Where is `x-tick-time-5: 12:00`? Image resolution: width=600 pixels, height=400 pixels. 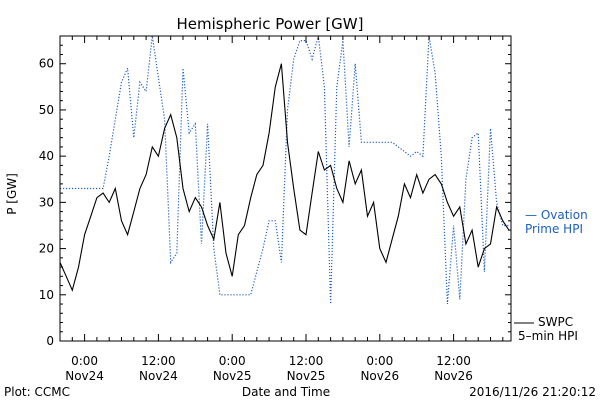 x-tick-time-5: 12:00 is located at coordinates (453, 361).